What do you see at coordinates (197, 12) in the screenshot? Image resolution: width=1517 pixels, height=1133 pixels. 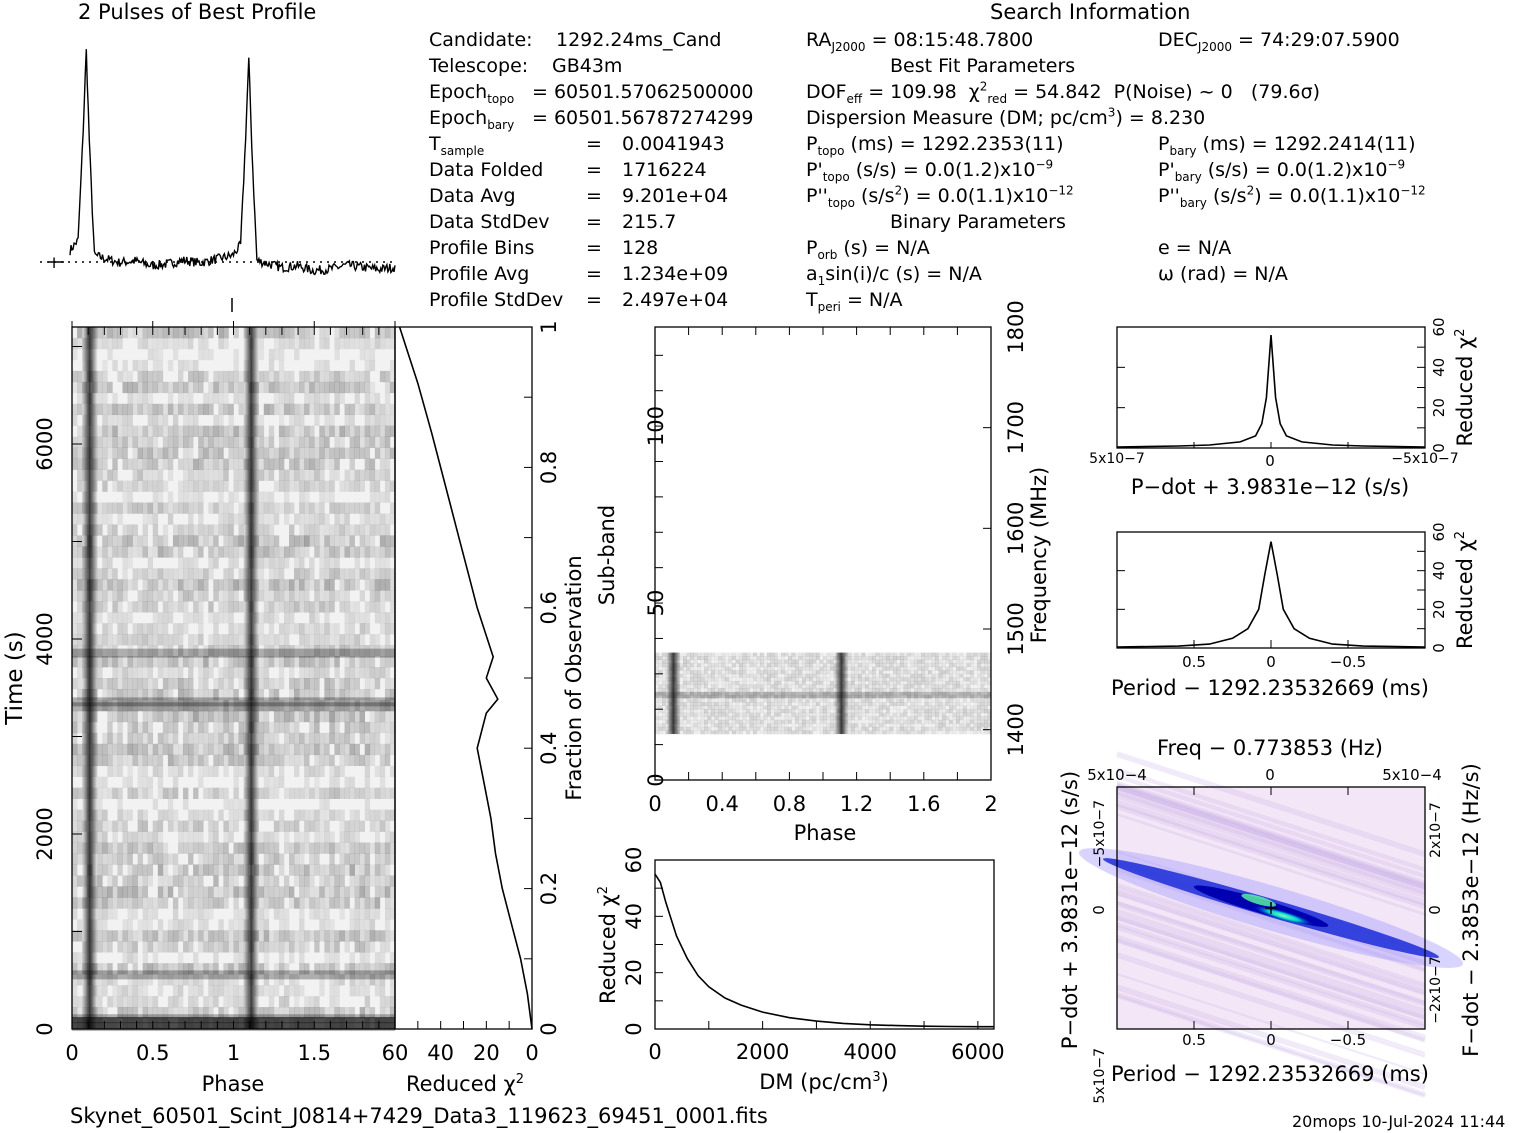 I see `profile-title: 2 Pulses of Best Profile` at bounding box center [197, 12].